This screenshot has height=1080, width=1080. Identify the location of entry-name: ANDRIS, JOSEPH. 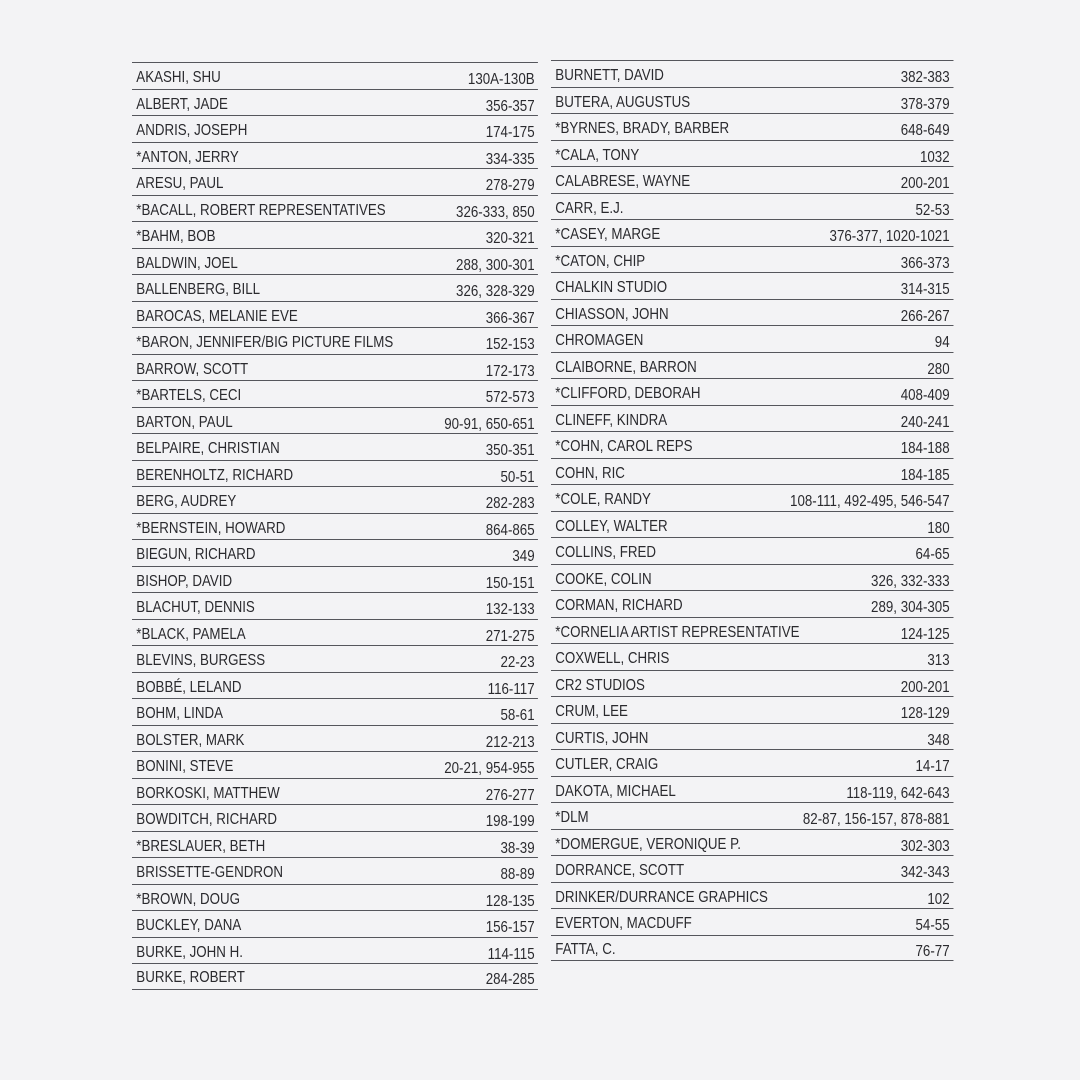
(192, 130).